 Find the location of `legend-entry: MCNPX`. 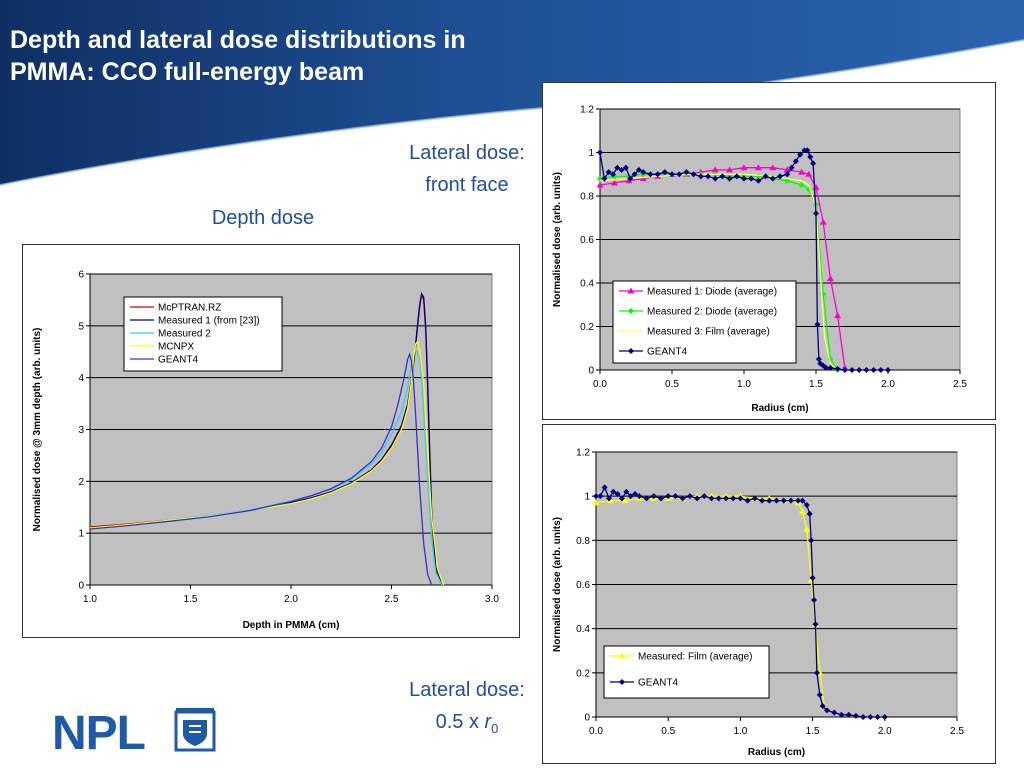

legend-entry: MCNPX is located at coordinates (176, 347).